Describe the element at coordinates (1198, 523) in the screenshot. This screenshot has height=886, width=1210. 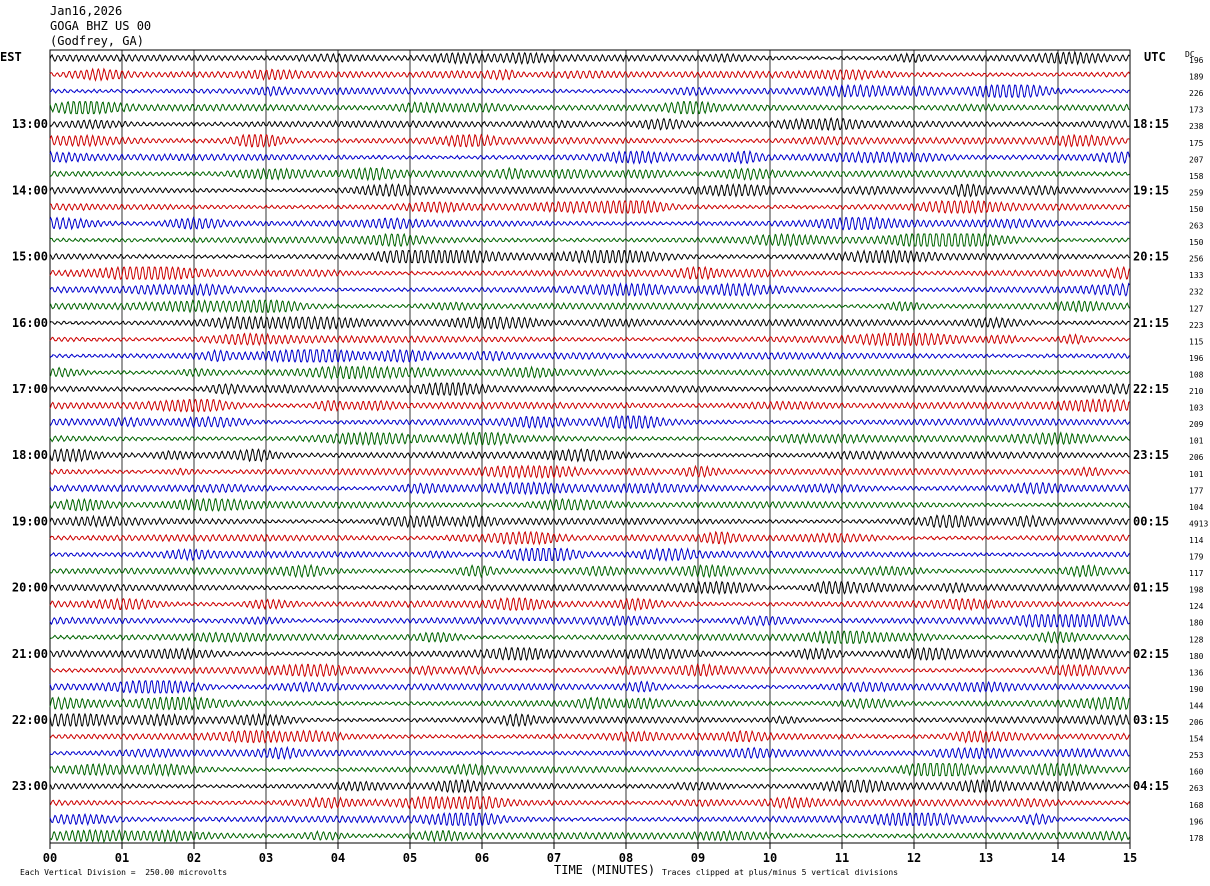
I see `dc-offset-label: 4913` at that location.